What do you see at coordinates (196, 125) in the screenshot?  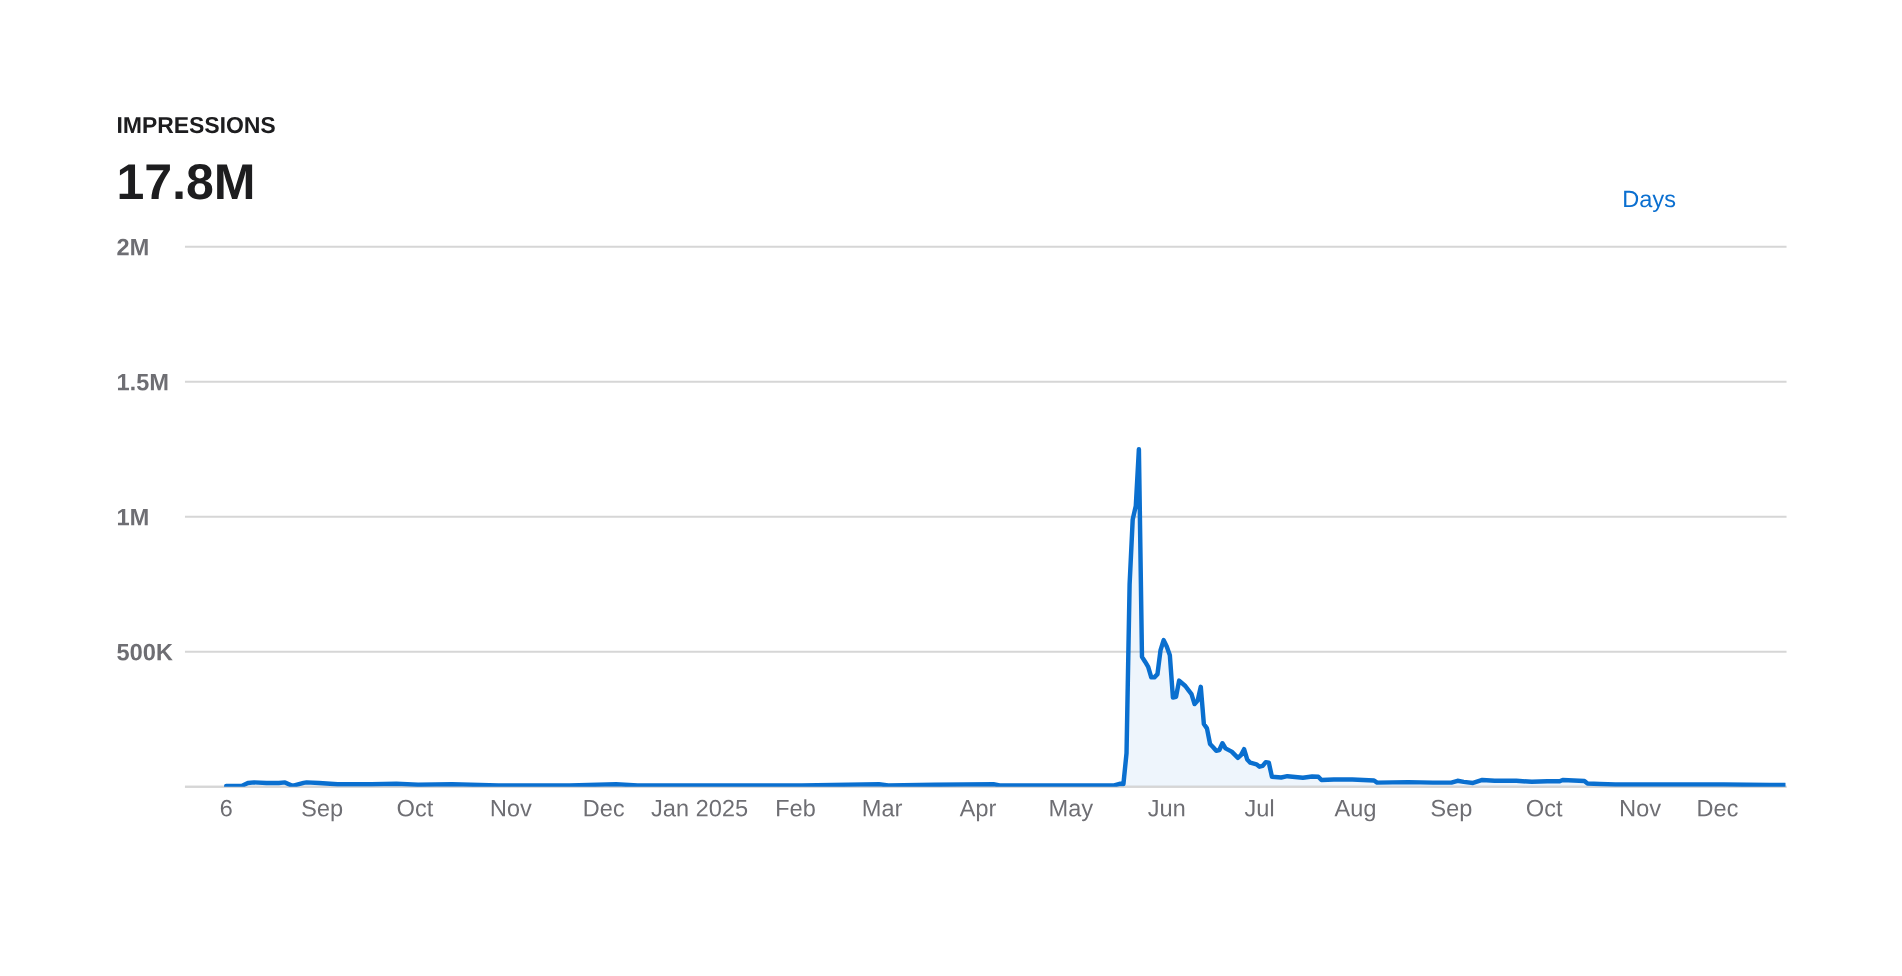 I see `chart-title: IMPRESSIONS` at bounding box center [196, 125].